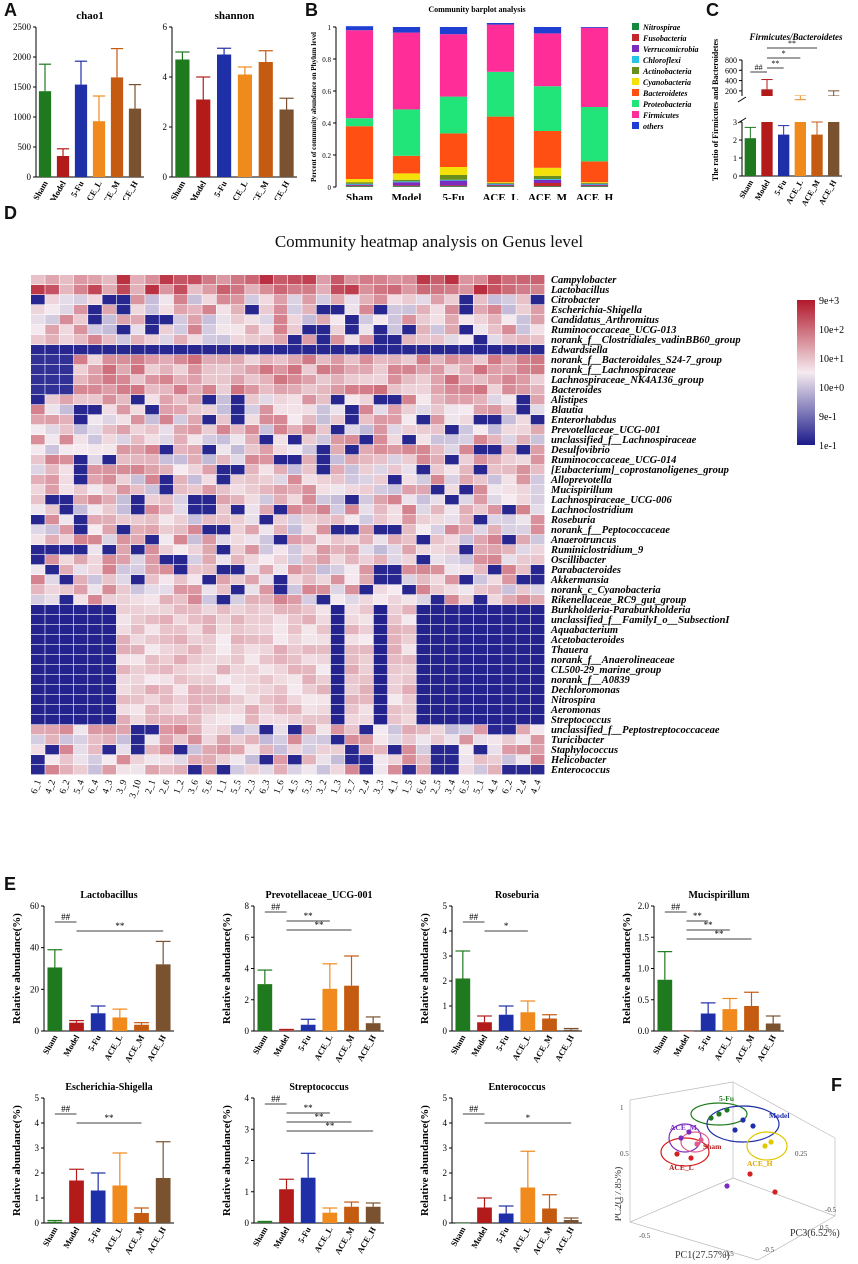 The height and width of the screenshot is (1264, 858). What do you see at coordinates (572, 700) in the screenshot?
I see `genus-label: Nitrospira` at bounding box center [572, 700].